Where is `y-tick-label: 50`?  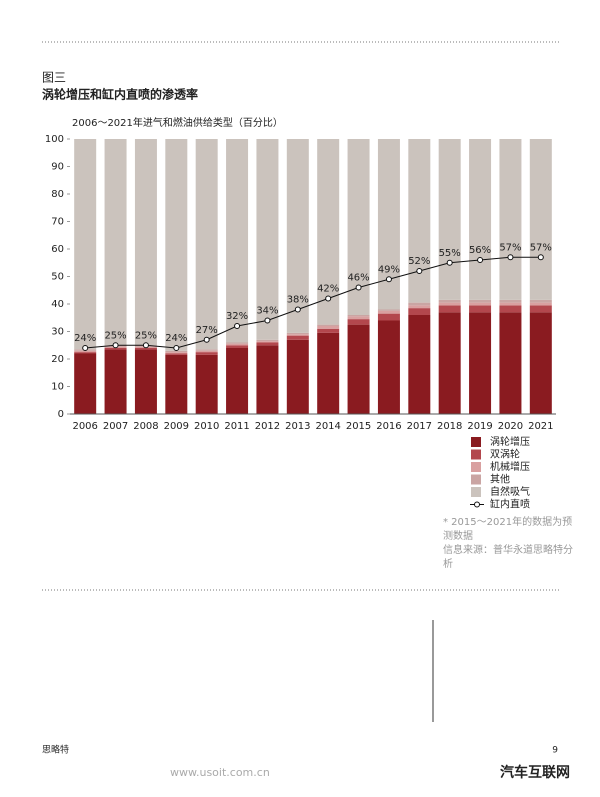
y-tick-label: 50 is located at coordinates (57, 277).